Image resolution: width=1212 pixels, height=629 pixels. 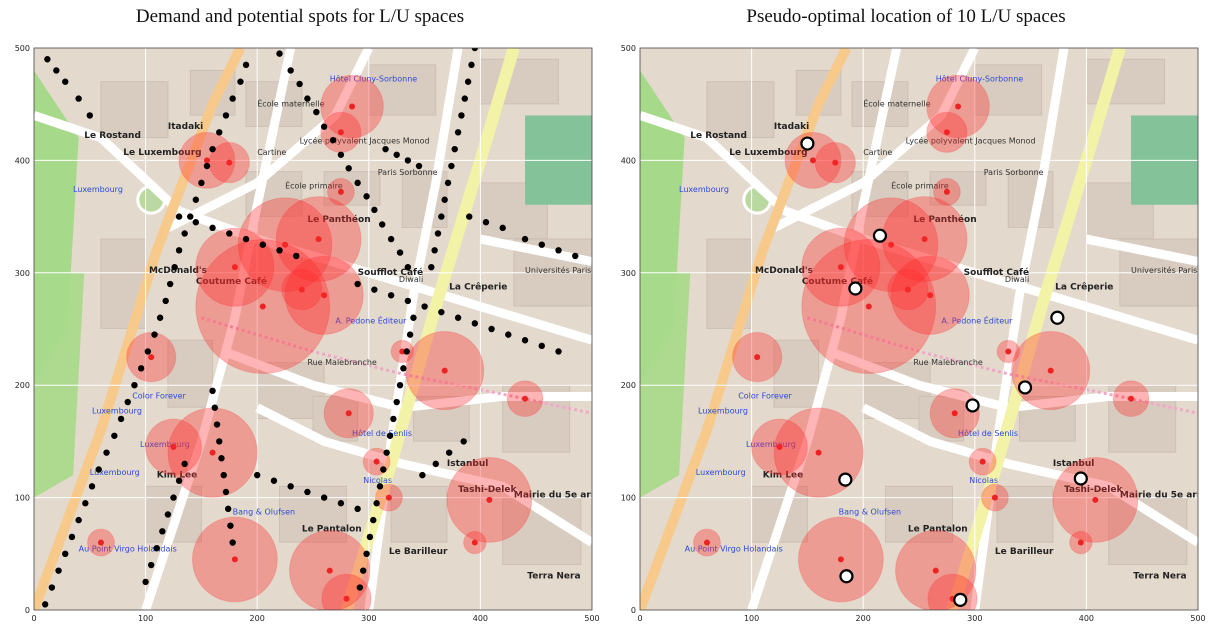 What do you see at coordinates (1014, 172) in the screenshot?
I see `map-label: Paris Sorbonne` at bounding box center [1014, 172].